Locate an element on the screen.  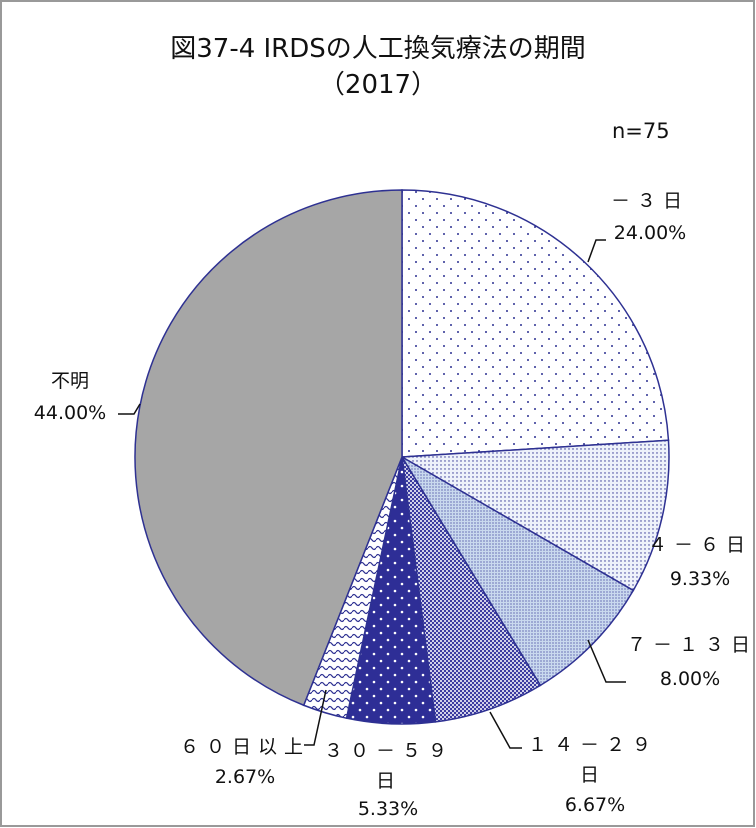
chart-title: 図37-4 IRDSの人工換気療法の期間 is located at coordinates (378, 49).